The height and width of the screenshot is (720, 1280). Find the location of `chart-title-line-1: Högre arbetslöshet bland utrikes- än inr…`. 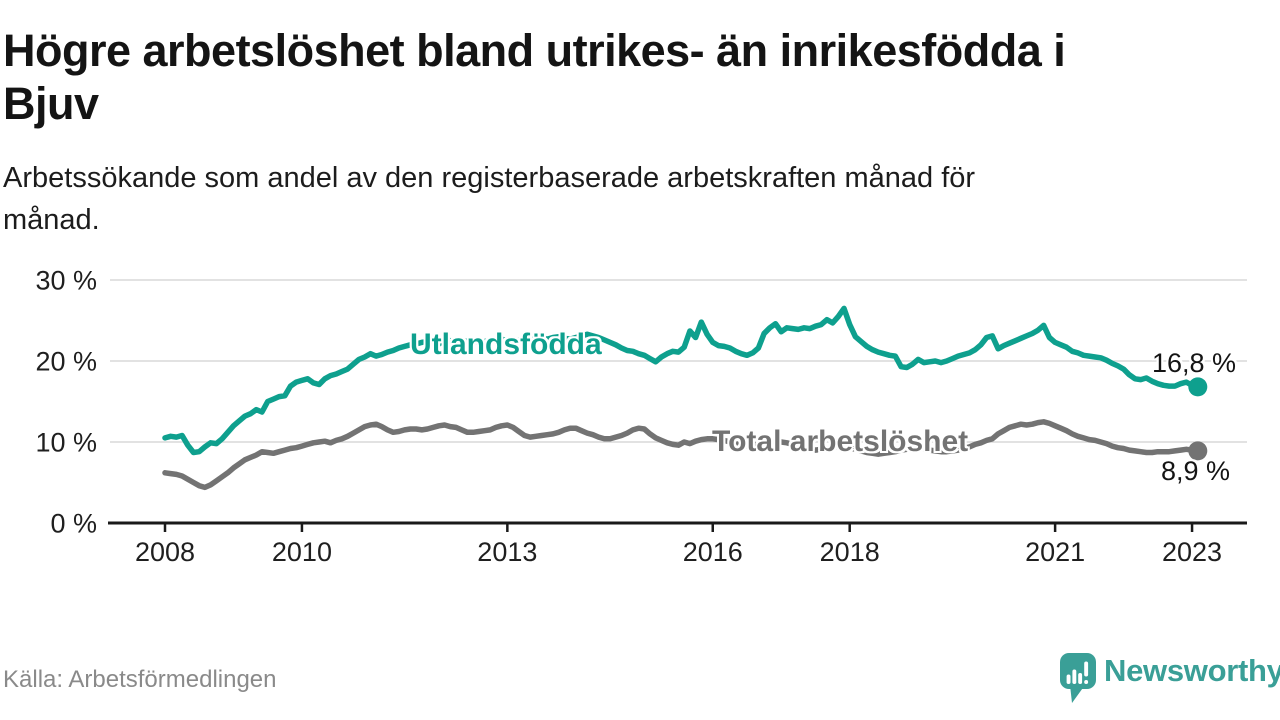

chart-title-line-1: Högre arbetslöshet bland utrikes- än inr… is located at coordinates (534, 50).